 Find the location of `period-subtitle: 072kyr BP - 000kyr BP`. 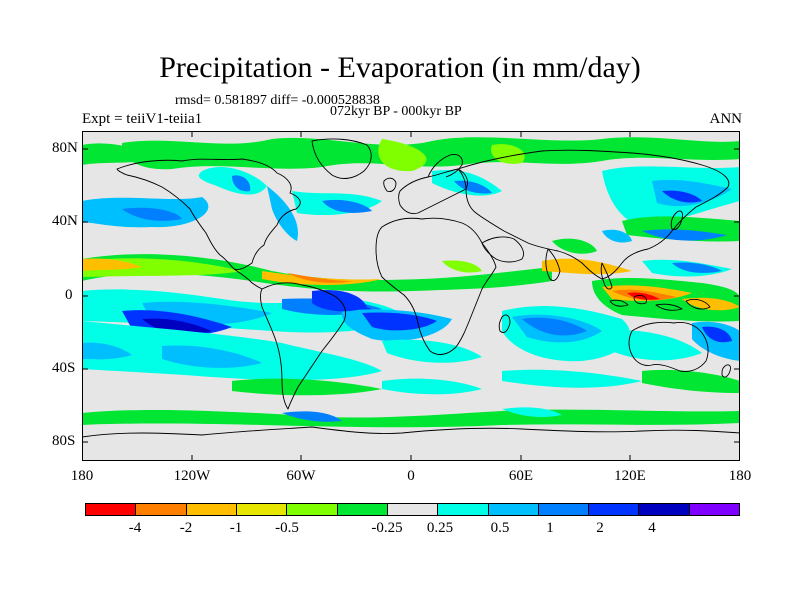

period-subtitle: 072kyr BP - 000kyr BP is located at coordinates (396, 111).